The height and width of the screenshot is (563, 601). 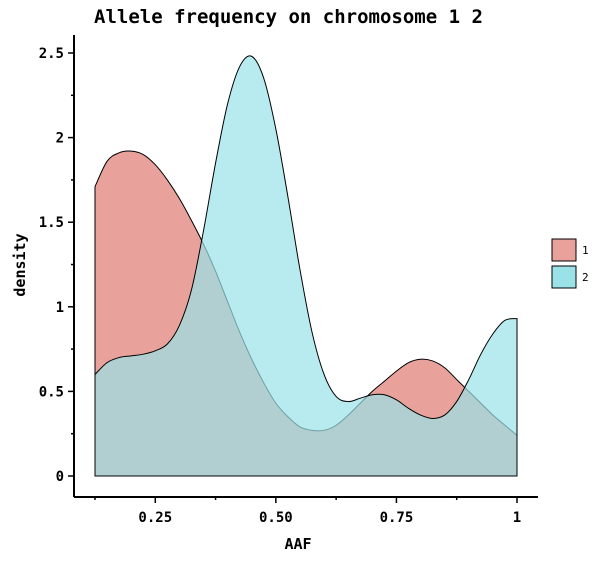 What do you see at coordinates (20, 264) in the screenshot?
I see `y-axis-title: density` at bounding box center [20, 264].